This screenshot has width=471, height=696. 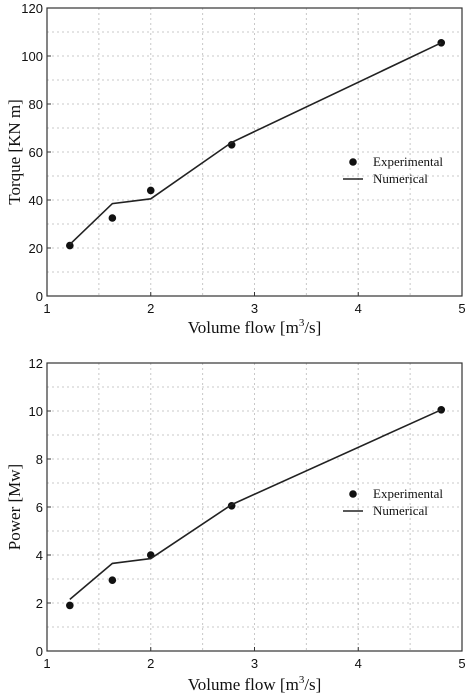 I want to click on y-tick-label: 60, so click(x=36, y=152).